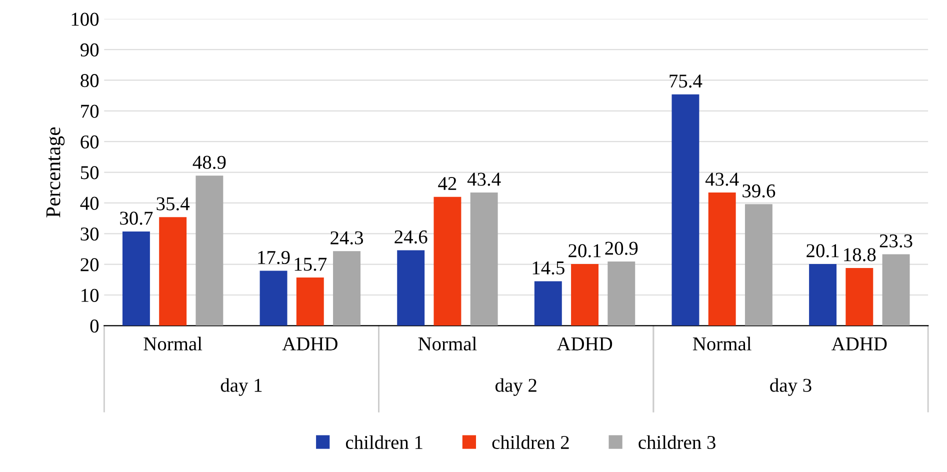  I want to click on data-label: 24.3, so click(347, 237).